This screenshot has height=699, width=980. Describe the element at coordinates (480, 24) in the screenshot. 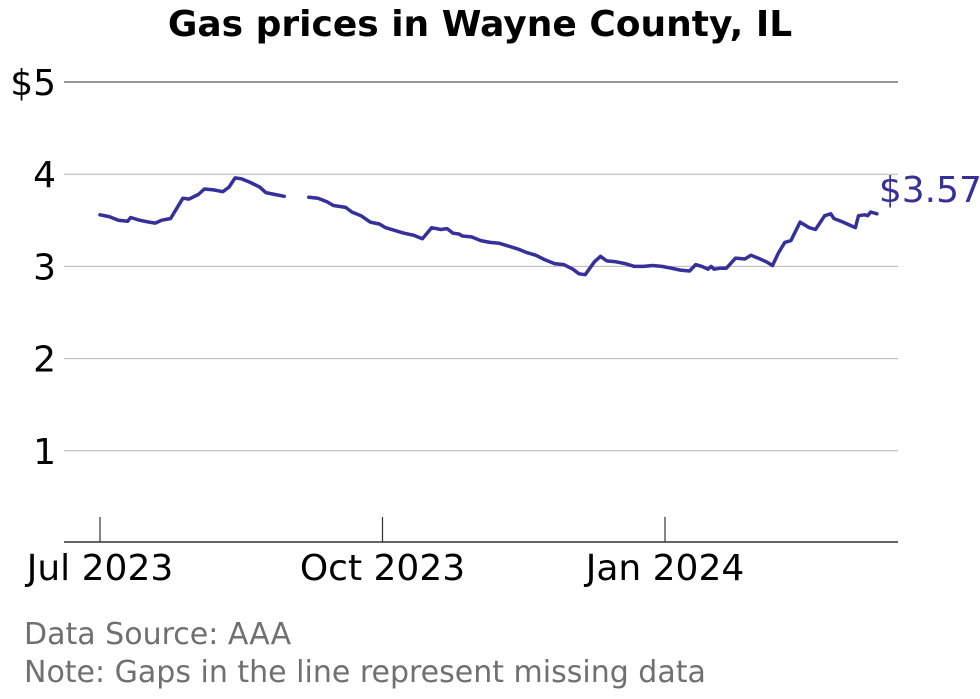

I see `chart-title: Gas prices in Wayne County, IL` at that location.